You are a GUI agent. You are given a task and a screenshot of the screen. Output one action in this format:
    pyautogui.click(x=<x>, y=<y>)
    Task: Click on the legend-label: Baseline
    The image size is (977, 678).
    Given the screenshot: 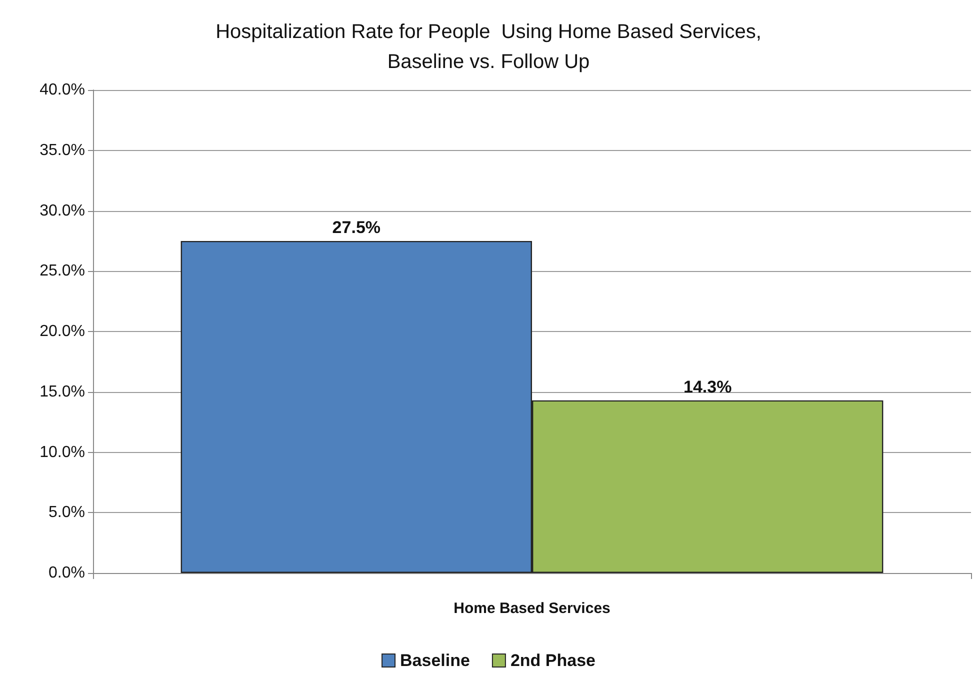 What is the action you would take?
    pyautogui.click(x=435, y=660)
    